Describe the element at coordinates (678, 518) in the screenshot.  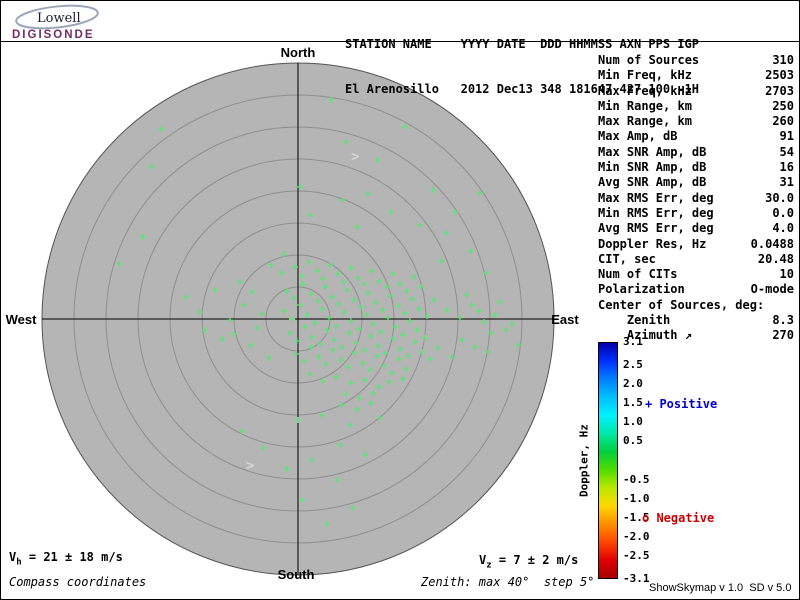
I see `legend-negative: o Negative` at that location.